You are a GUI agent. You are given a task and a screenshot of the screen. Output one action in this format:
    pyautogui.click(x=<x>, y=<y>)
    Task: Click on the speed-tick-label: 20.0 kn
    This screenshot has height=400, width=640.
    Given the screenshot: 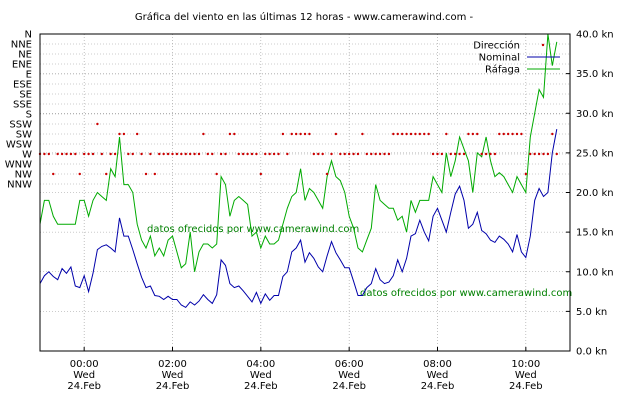 What is the action you would take?
    pyautogui.click(x=595, y=193)
    